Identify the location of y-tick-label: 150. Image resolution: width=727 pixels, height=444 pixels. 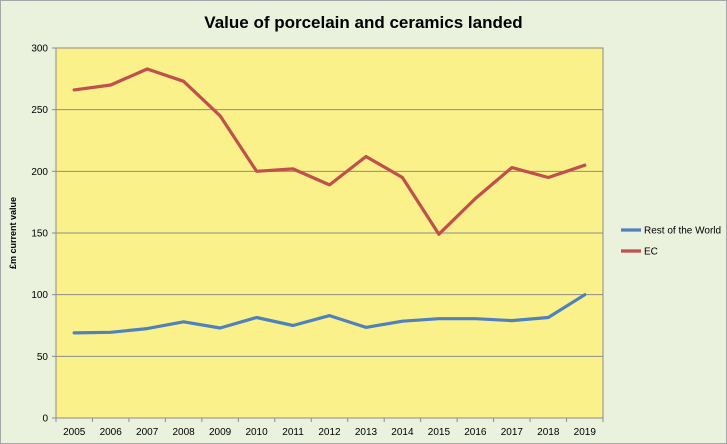
(39, 234).